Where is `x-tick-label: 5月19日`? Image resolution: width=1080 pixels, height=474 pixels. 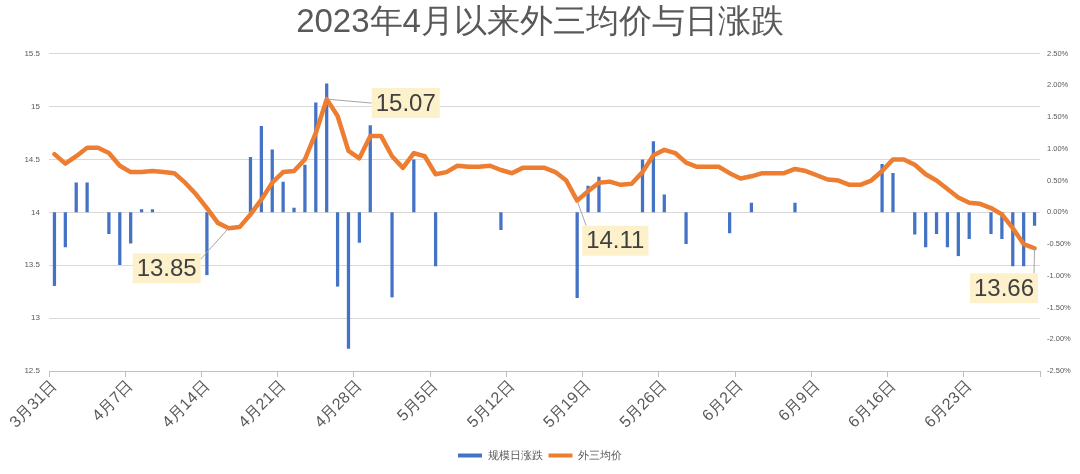 x-tick-label: 5月19日 is located at coordinates (566, 404).